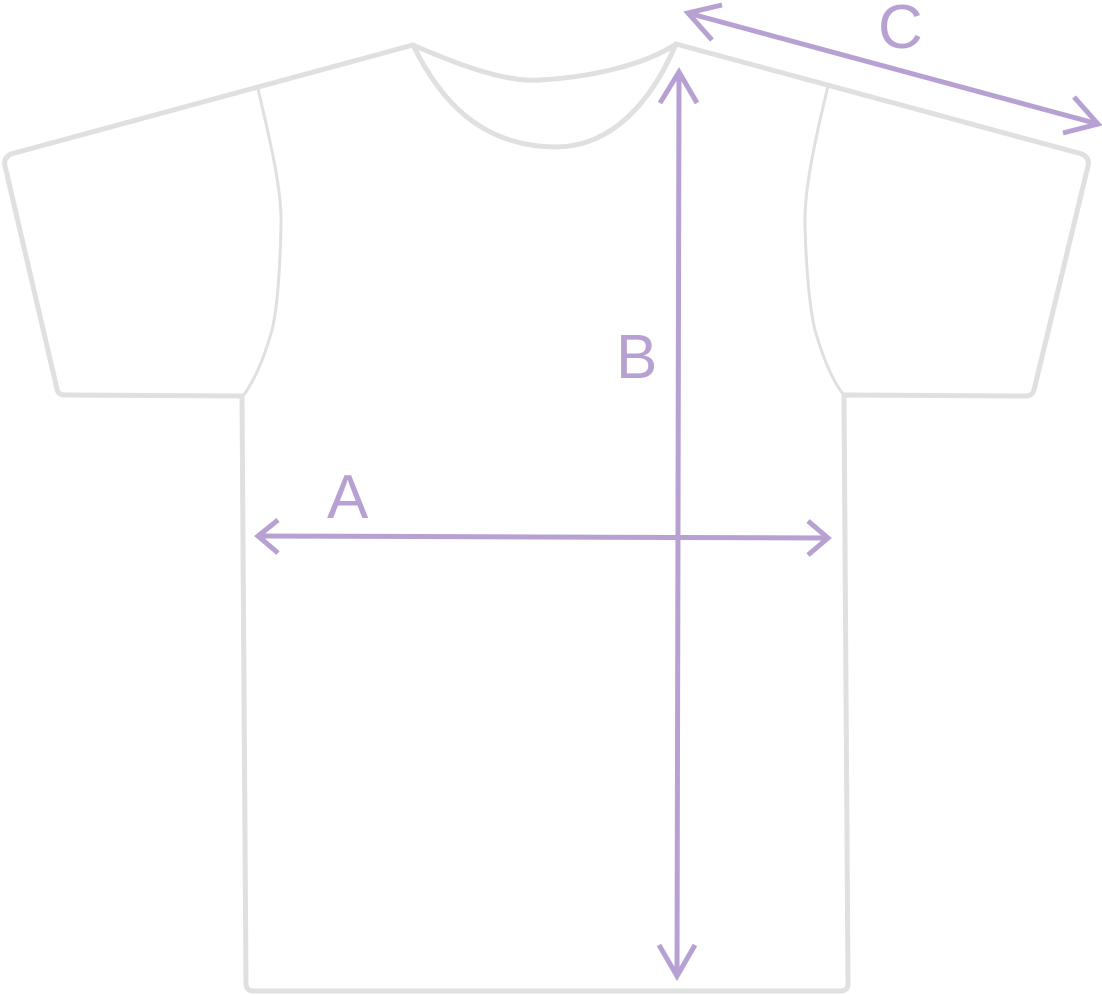  I want to click on measurement-a-arrow-right, so click(819, 538).